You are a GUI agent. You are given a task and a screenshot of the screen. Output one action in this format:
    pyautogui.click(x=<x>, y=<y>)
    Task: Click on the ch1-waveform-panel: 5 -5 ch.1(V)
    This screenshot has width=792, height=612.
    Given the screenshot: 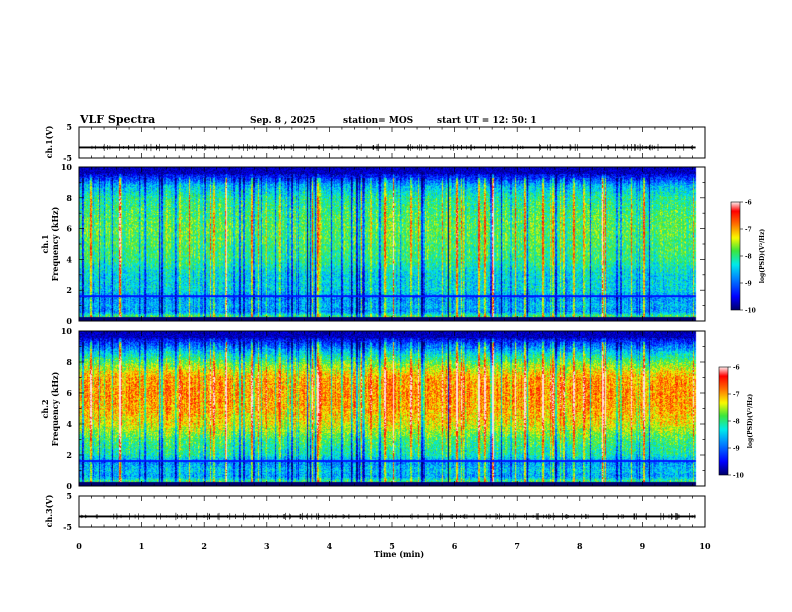 What is the action you would take?
    pyautogui.click(x=375, y=142)
    